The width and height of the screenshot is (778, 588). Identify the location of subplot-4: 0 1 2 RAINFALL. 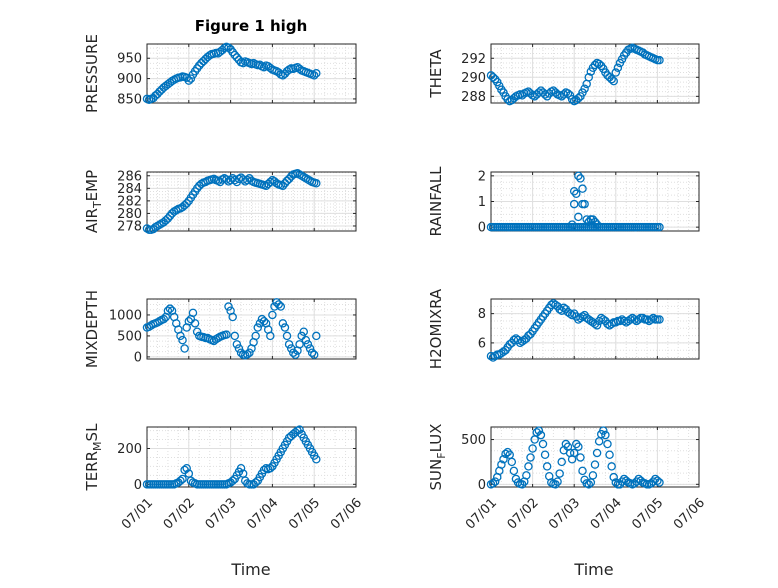
(563, 201).